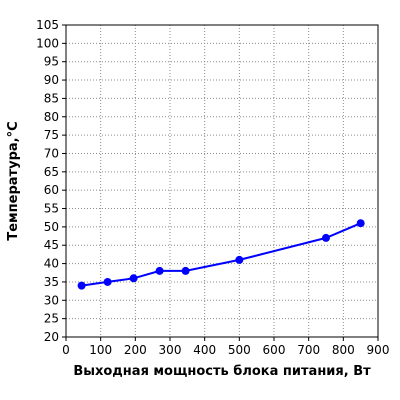 This screenshot has height=400, width=400. Describe the element at coordinates (378, 350) in the screenshot. I see `x-tick-label: 900` at that location.